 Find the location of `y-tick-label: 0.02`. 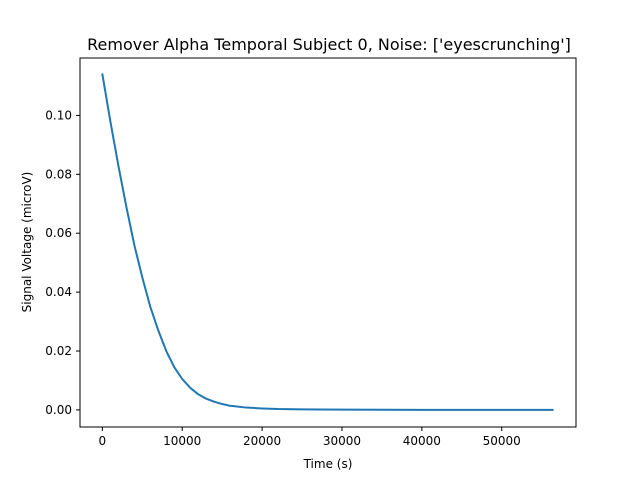

y-tick-label: 0.02 is located at coordinates (58, 351).